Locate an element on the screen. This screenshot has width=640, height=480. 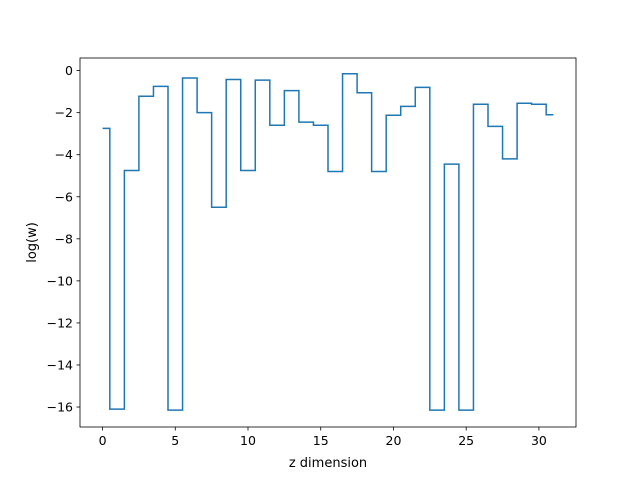
y-tick-label: −16 is located at coordinates (60, 407).